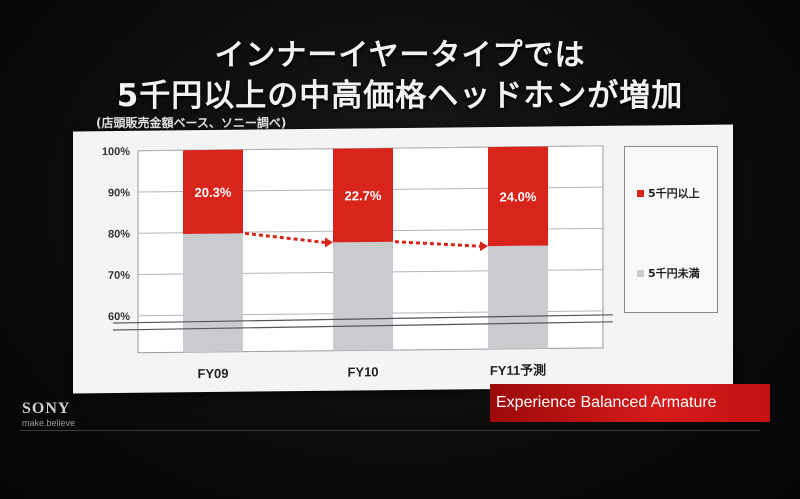  What do you see at coordinates (390, 430) in the screenshot?
I see `footer-divider` at bounding box center [390, 430].